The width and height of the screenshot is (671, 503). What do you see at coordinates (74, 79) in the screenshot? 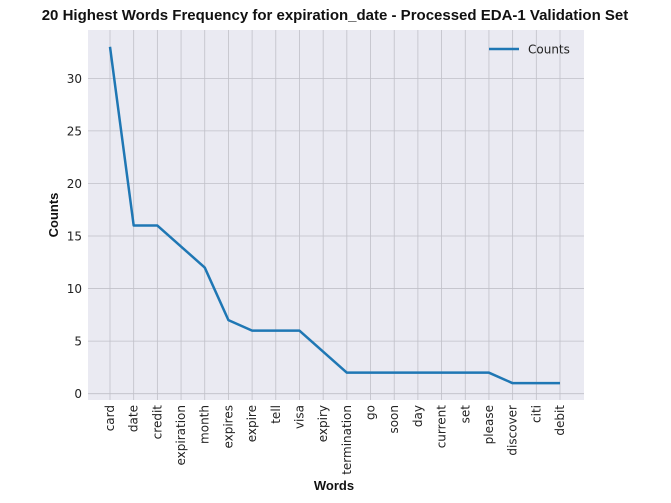
I see `y-tick-label: 30` at bounding box center [74, 79].